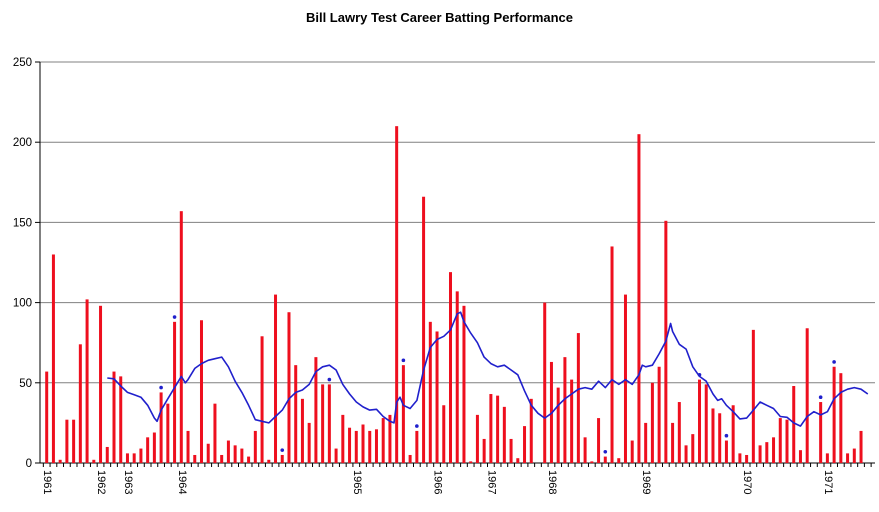  Describe the element at coordinates (29, 464) in the screenshot. I see `y-axis-label-0: 0` at that location.